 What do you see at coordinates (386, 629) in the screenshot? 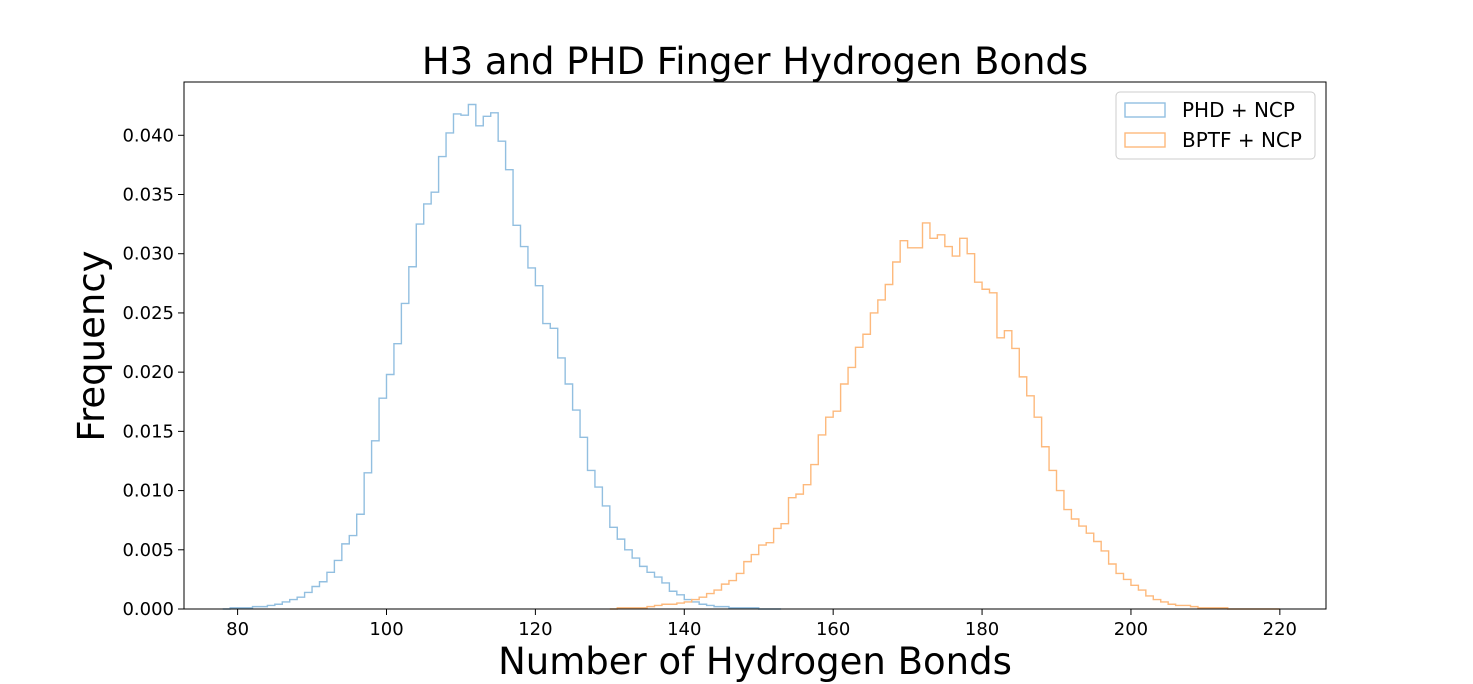
I see `x-tick-label: 100` at bounding box center [386, 629].